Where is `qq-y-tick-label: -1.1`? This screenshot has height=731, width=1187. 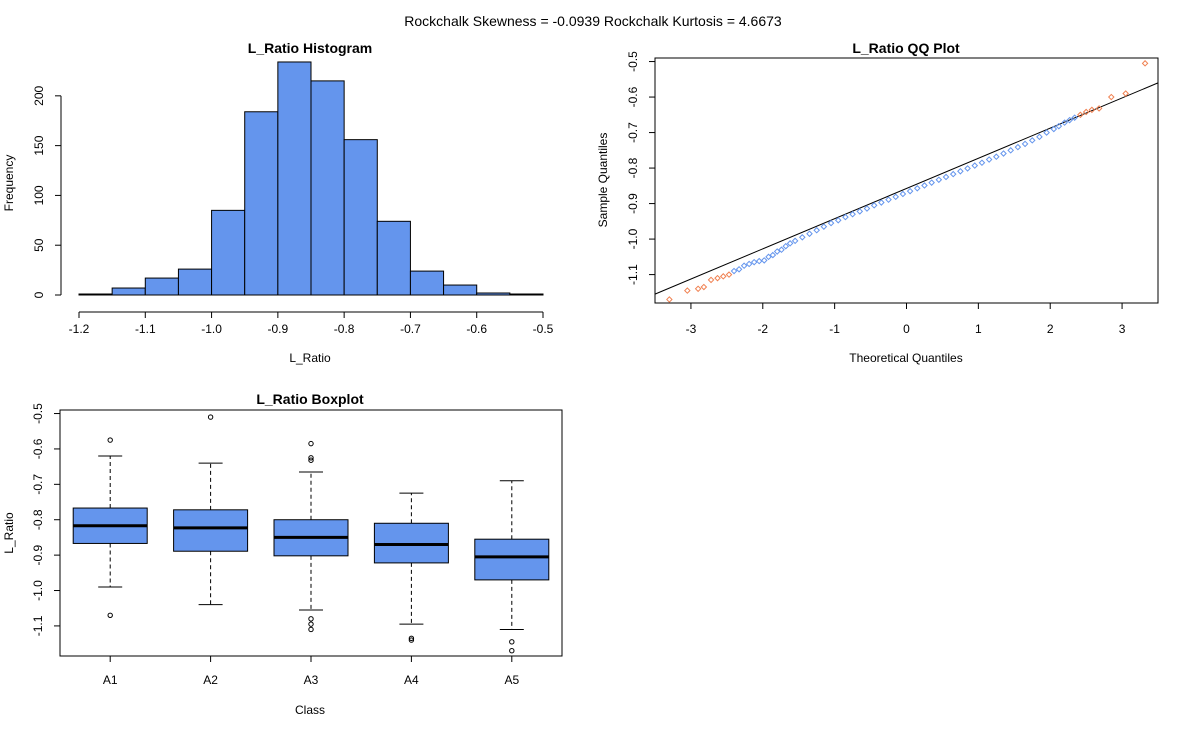 qq-y-tick-label: -1.1 is located at coordinates (633, 274).